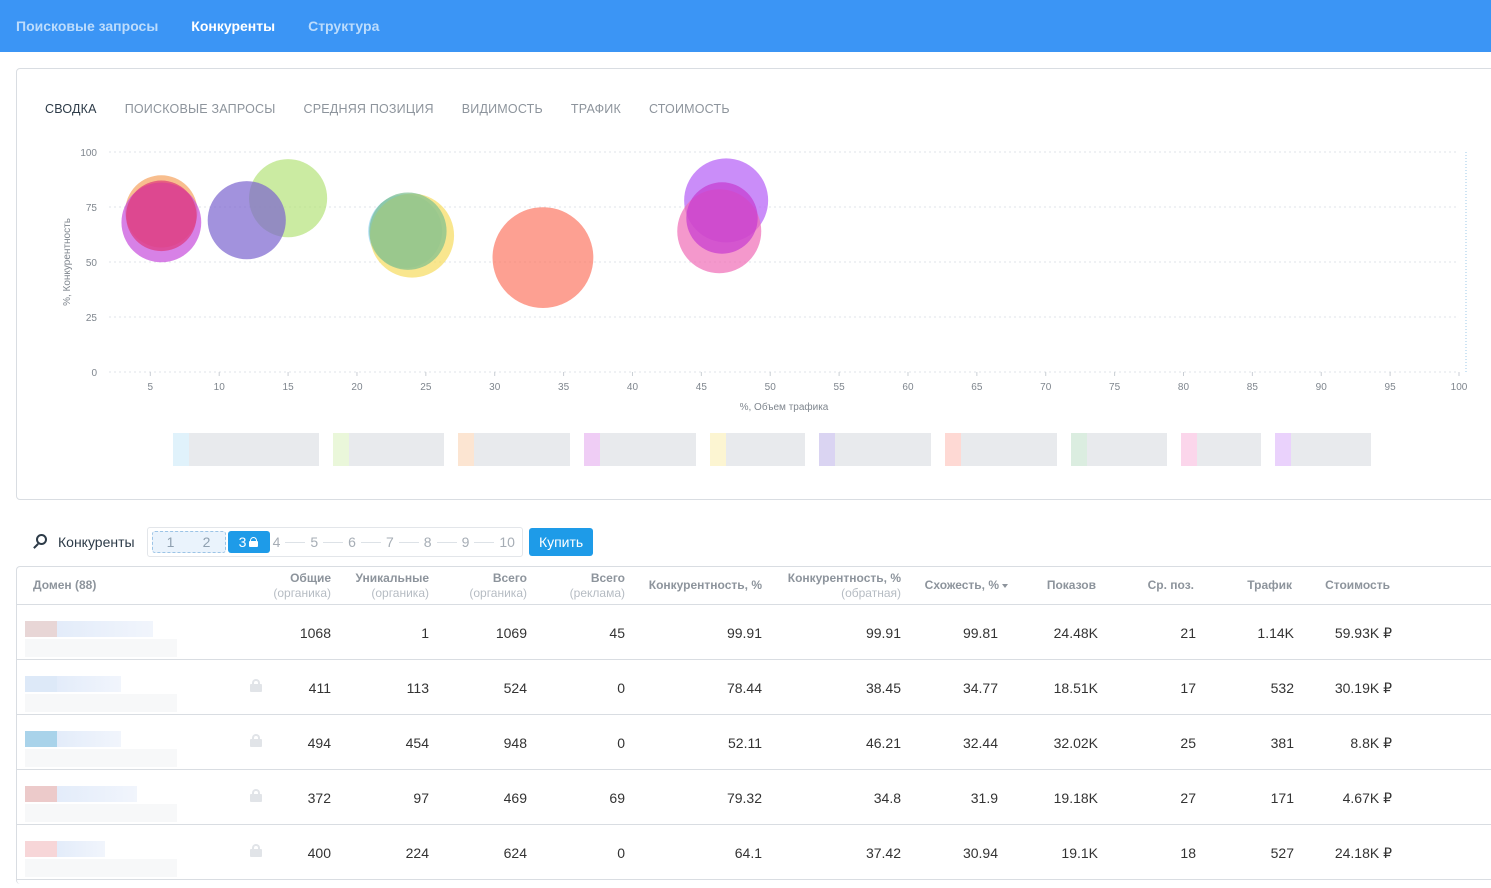 The image size is (1491, 888). What do you see at coordinates (1075, 798) in the screenshot?
I see `cell-impressions: 19.18K` at bounding box center [1075, 798].